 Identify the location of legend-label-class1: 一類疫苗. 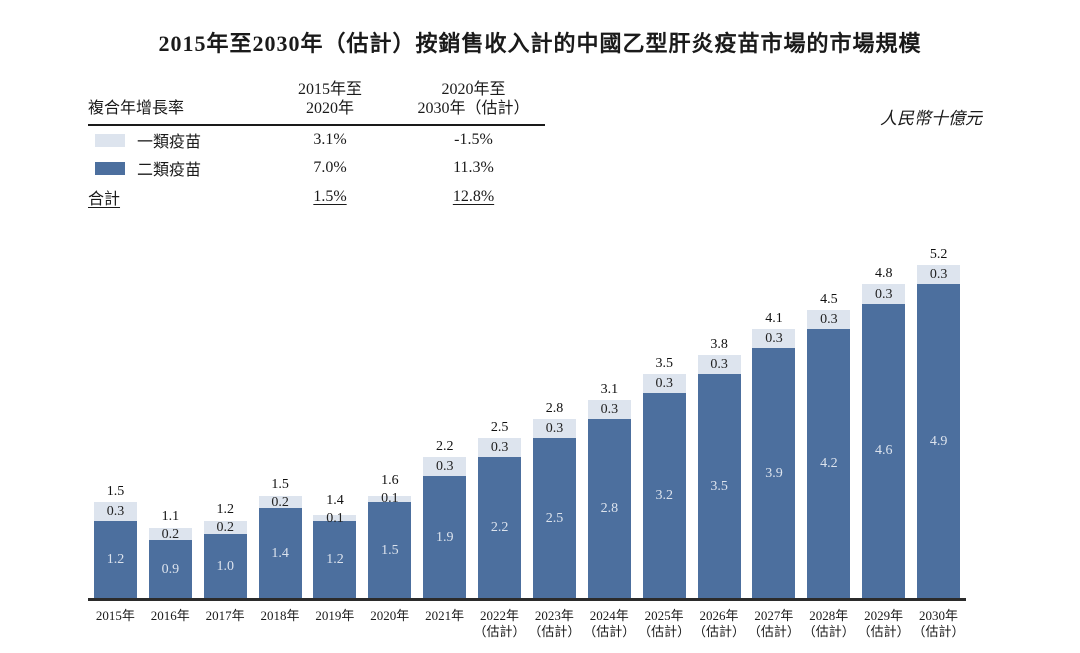
(169, 142).